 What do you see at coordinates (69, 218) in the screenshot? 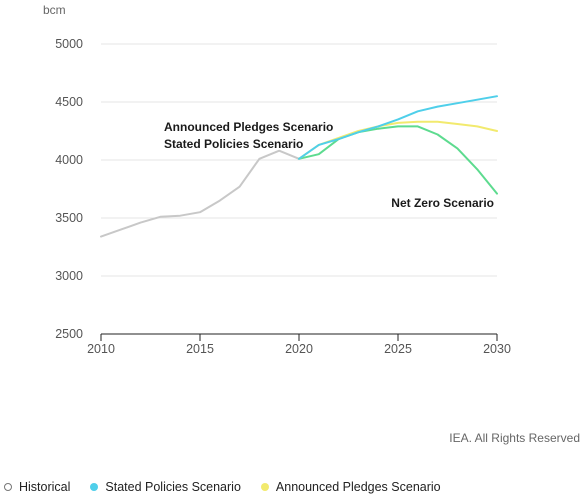
I see `y-tick-label: 3500` at bounding box center [69, 218].